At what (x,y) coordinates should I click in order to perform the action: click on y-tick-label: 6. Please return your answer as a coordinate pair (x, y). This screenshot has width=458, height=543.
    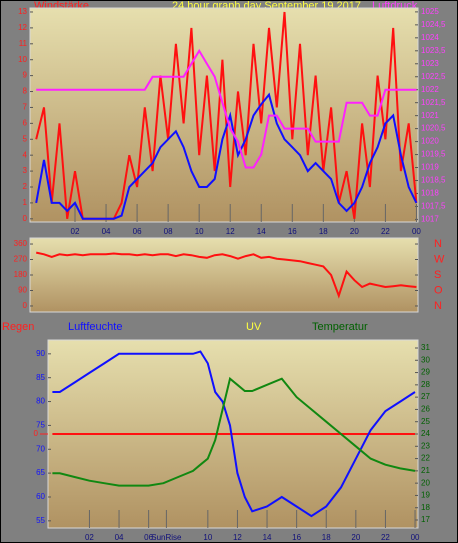
    Looking at the image, I should click on (25, 122).